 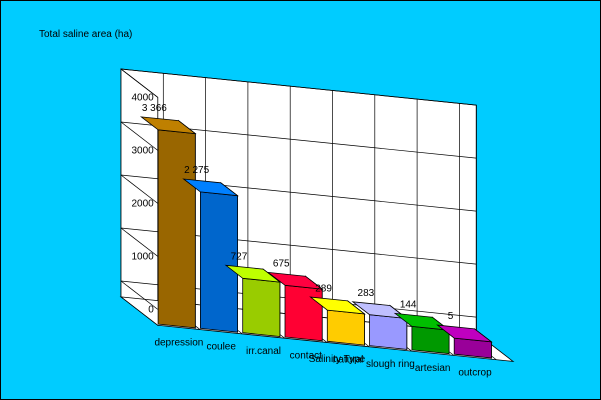 I want to click on bar-value-label: 727, so click(x=239, y=256).